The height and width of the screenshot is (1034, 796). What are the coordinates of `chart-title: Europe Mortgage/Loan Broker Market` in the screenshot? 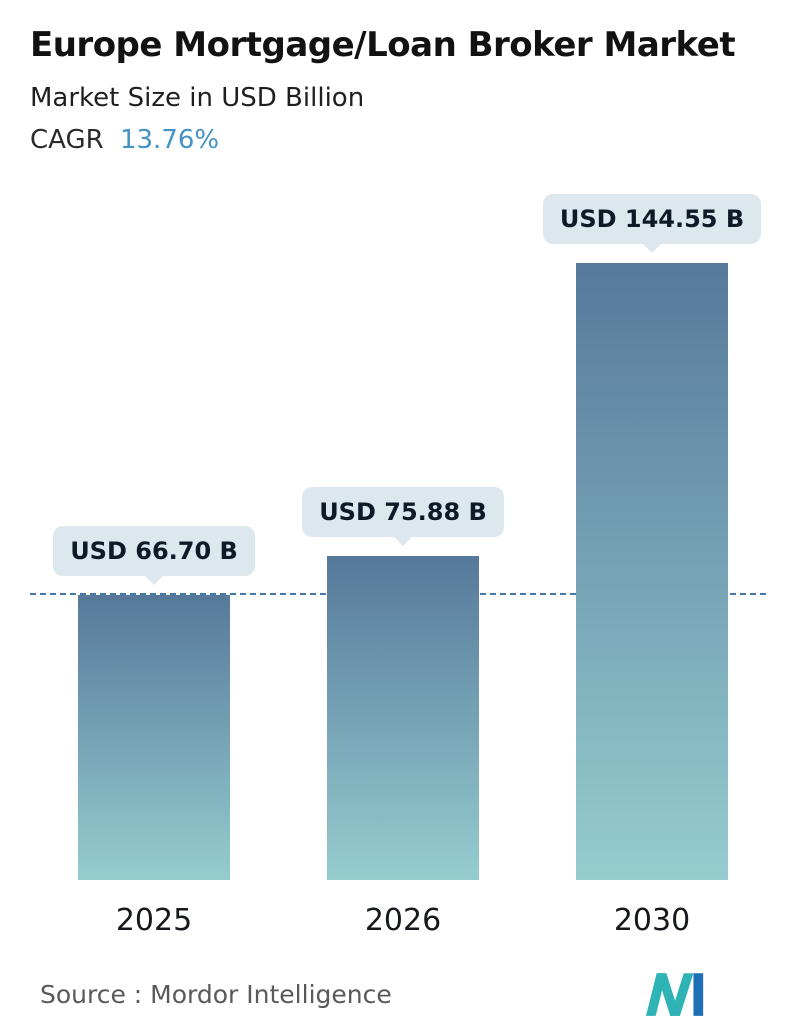 It's located at (383, 45).